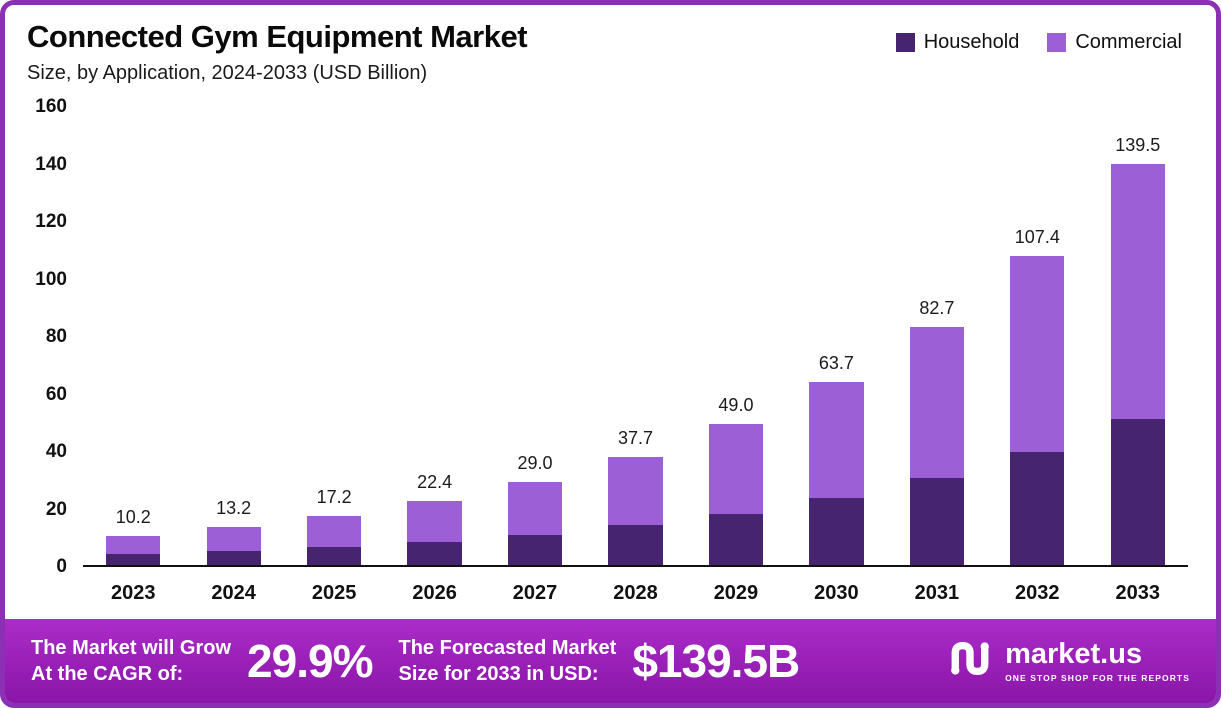  Describe the element at coordinates (535, 462) in the screenshot. I see `bar-total-label: 29.0` at that location.